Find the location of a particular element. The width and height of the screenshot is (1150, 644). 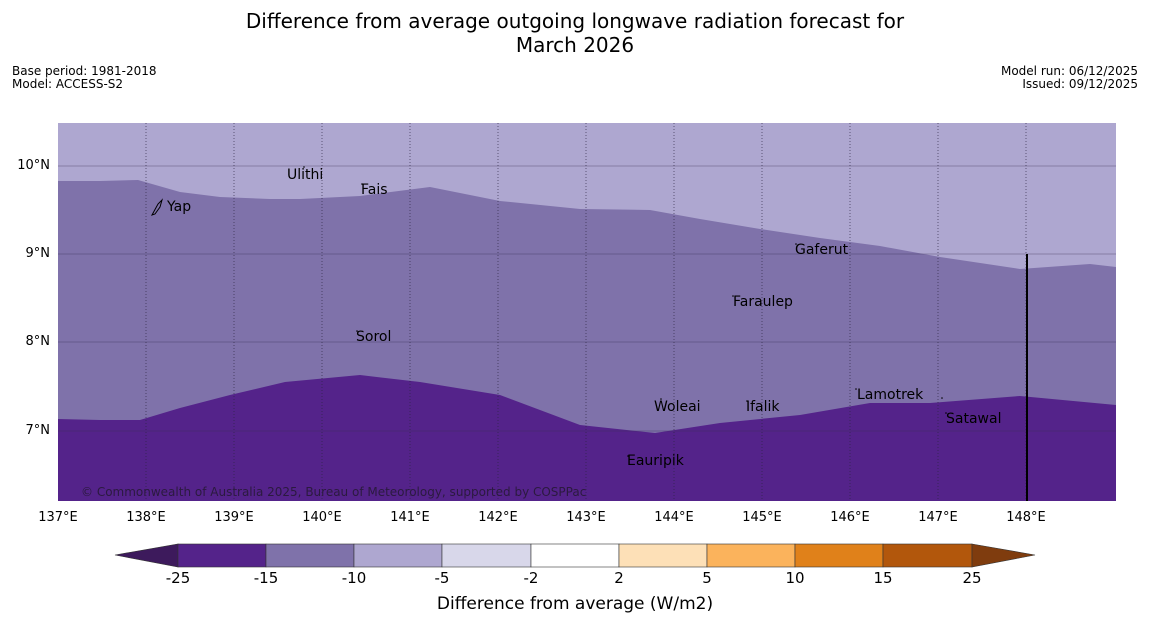

place-gaferut: Gaferut is located at coordinates (822, 250).